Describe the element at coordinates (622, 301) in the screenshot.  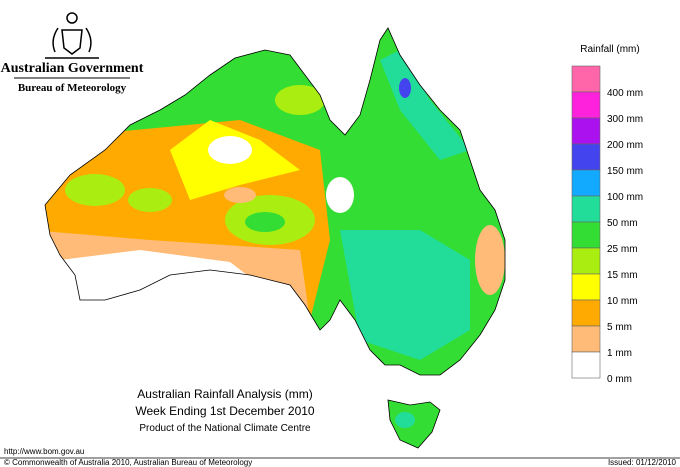
I see `legend-label: 10 mm` at that location.